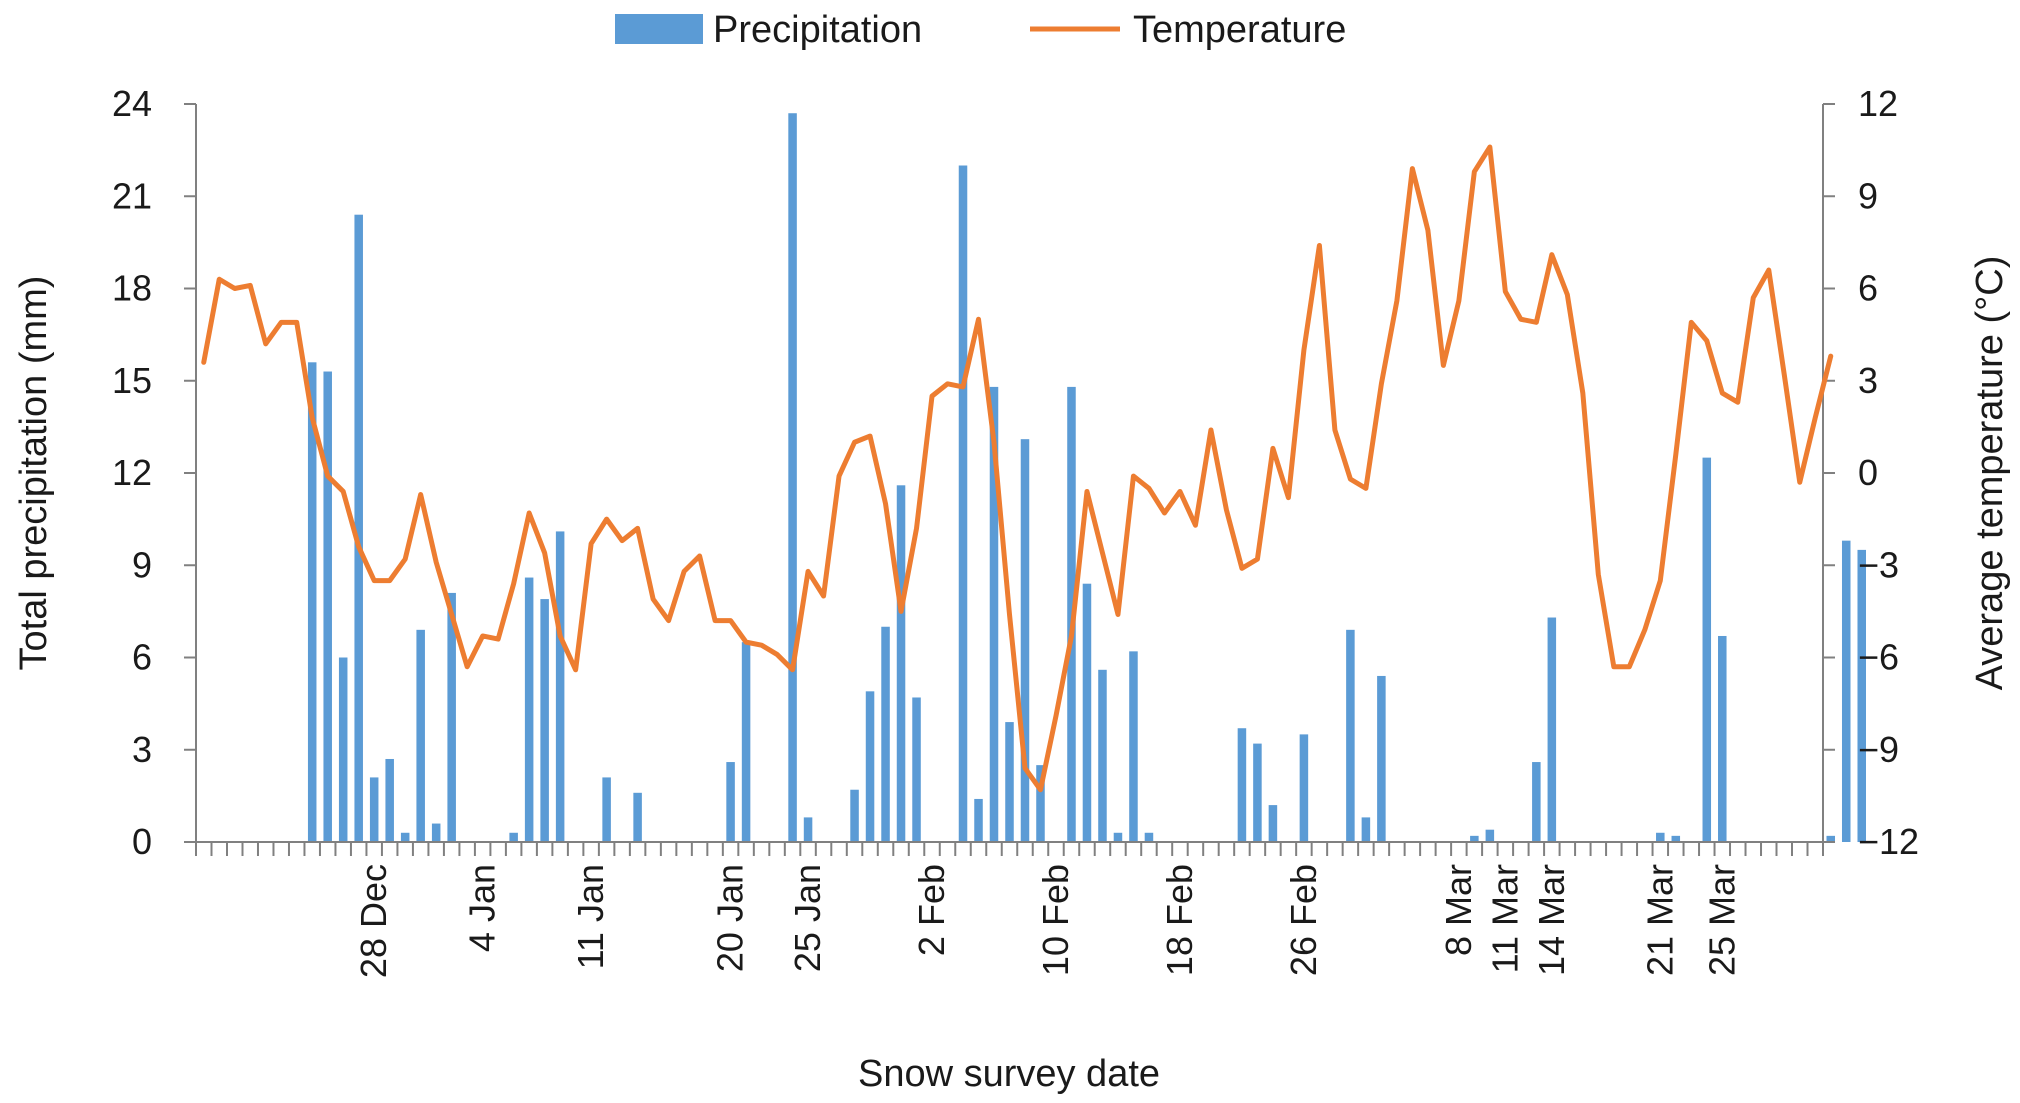 This screenshot has width=2020, height=1103. What do you see at coordinates (1659, 920) in the screenshot?
I see `x-date-label: 21 Mar` at bounding box center [1659, 920].